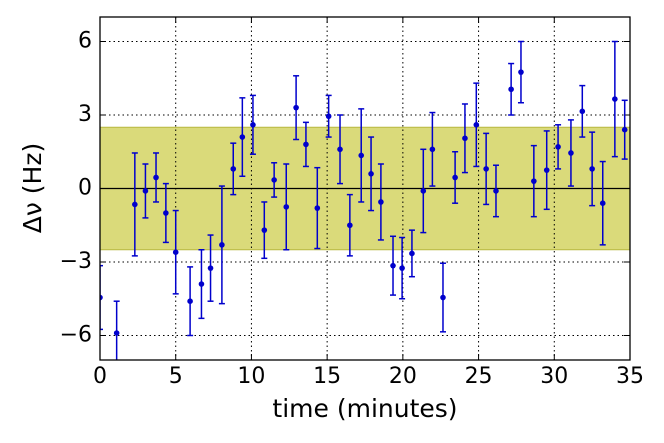  I want to click on y-tick-label: 0, so click(85, 188).